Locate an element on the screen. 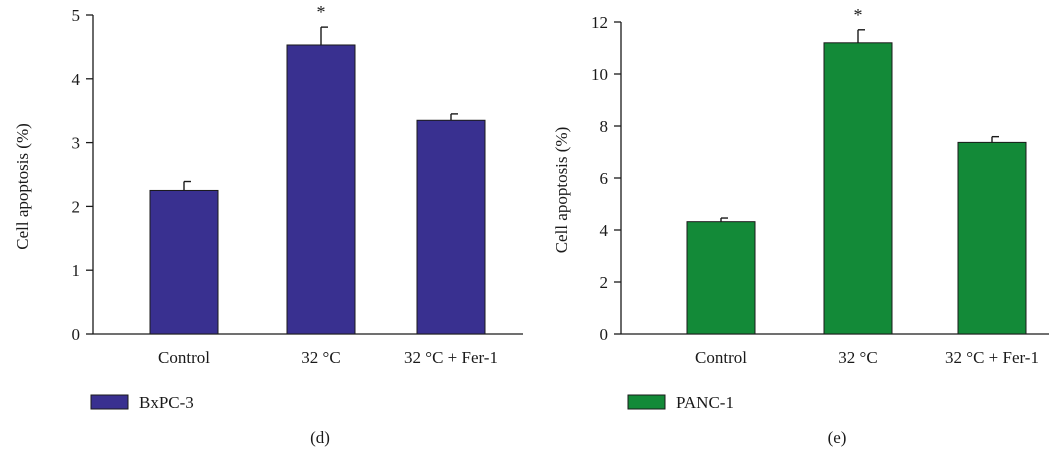  y-tick-label: 1 is located at coordinates (76, 270).